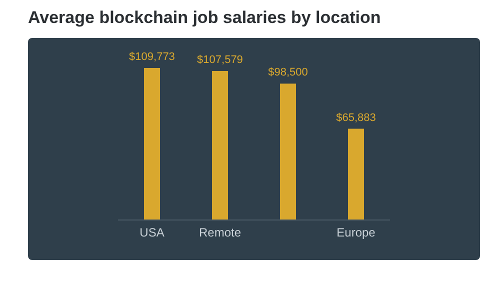  What do you see at coordinates (152, 233) in the screenshot?
I see `x-tick-label: USA` at bounding box center [152, 233].